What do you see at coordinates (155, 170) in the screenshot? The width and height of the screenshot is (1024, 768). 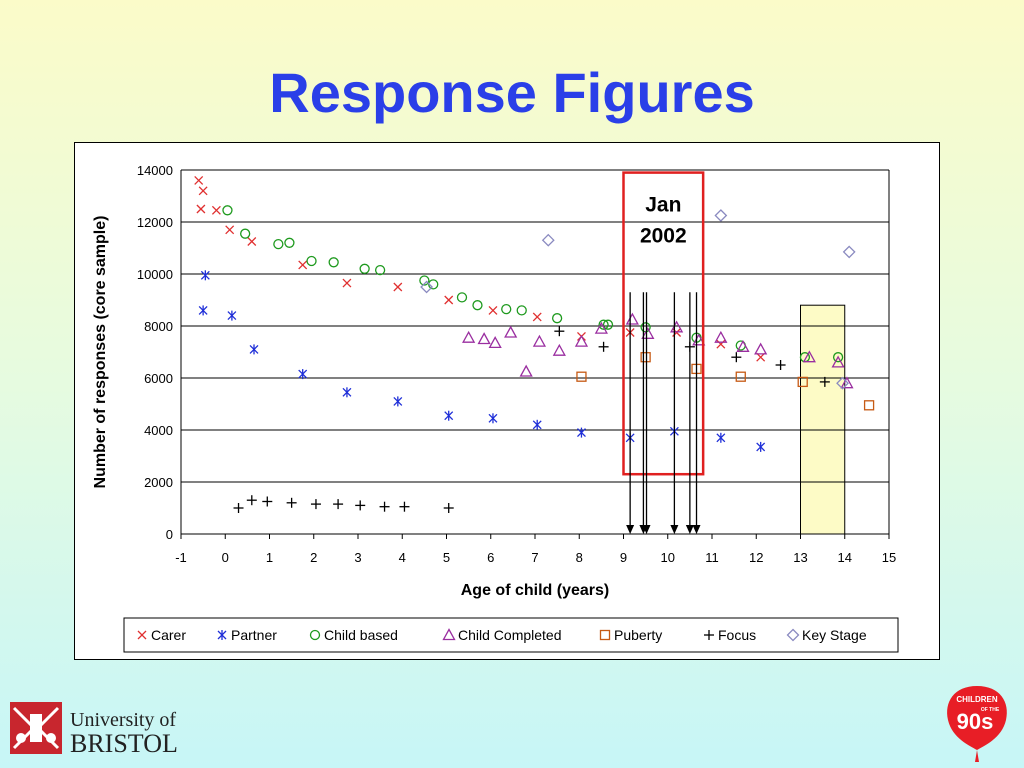 I see `y-tick-label: 14000` at bounding box center [155, 170].